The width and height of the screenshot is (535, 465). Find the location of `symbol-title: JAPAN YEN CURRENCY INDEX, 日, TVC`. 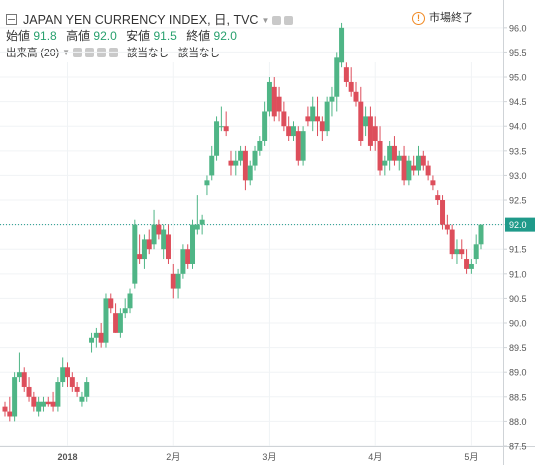

symbol-title: JAPAN YEN CURRENCY INDEX, 日, TVC is located at coordinates (141, 20).